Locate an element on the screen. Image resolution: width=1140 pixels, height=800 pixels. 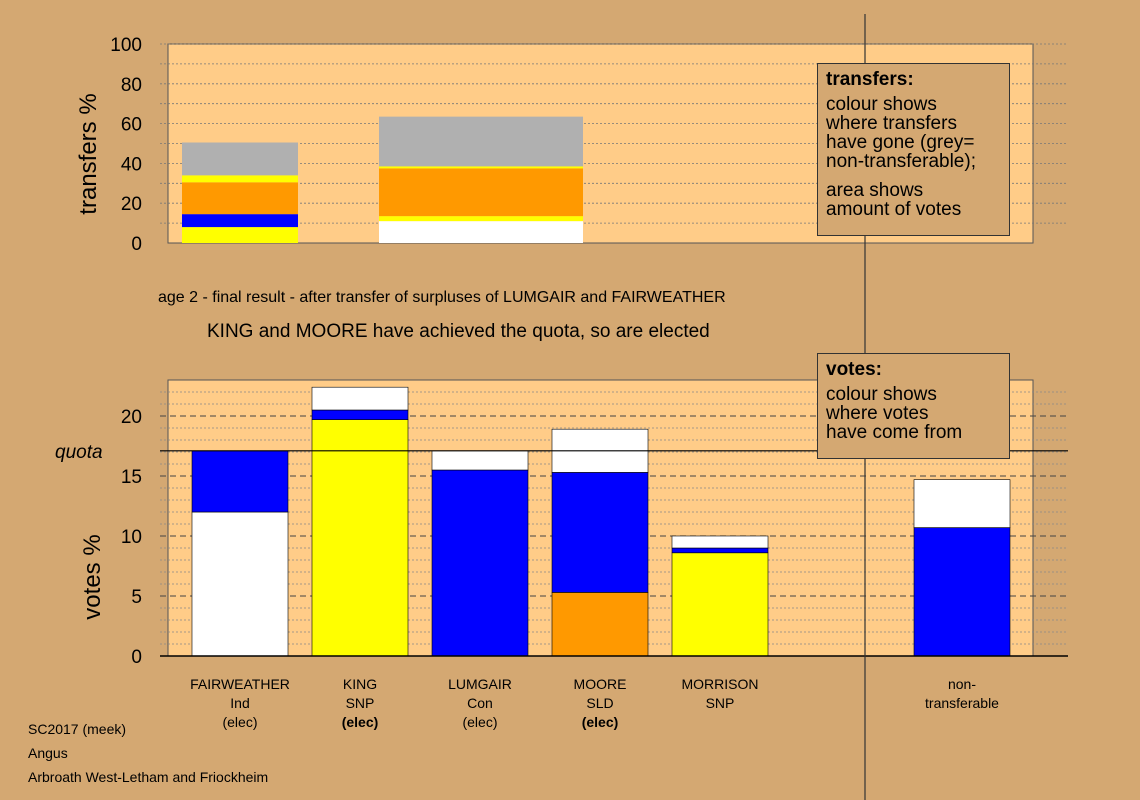
transfers-tick-label: 20 is located at coordinates (131, 204).